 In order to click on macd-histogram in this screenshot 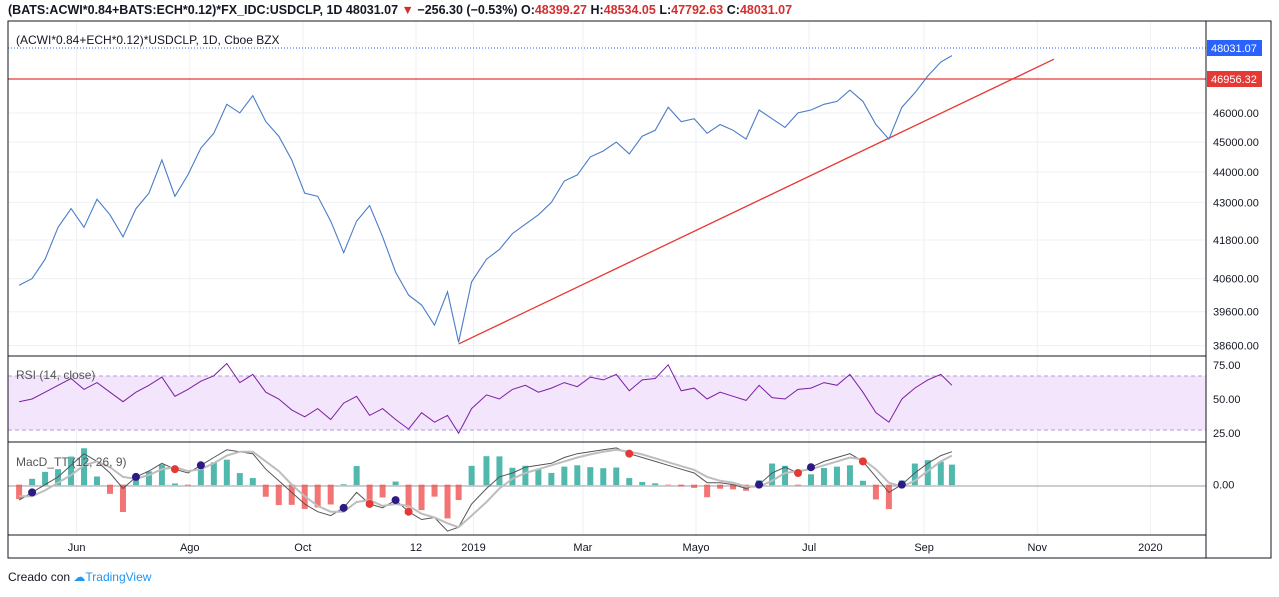, I will do `click(485, 483)`.